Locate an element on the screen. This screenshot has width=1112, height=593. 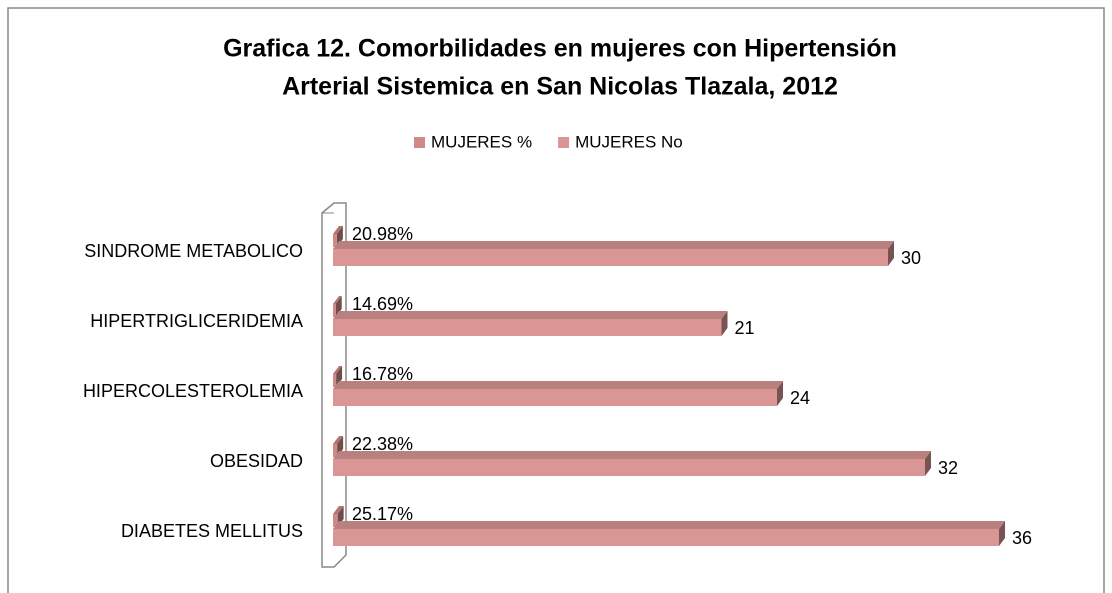
category-label: SINDROME METABOLICO is located at coordinates (193, 251).